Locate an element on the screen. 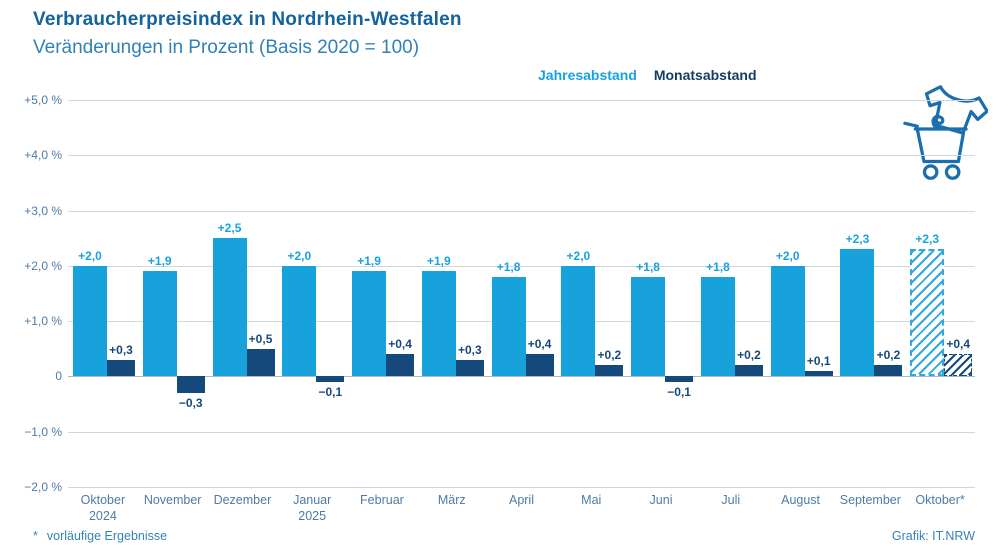  y-tick-label: −2,0 % is located at coordinates (43, 487).